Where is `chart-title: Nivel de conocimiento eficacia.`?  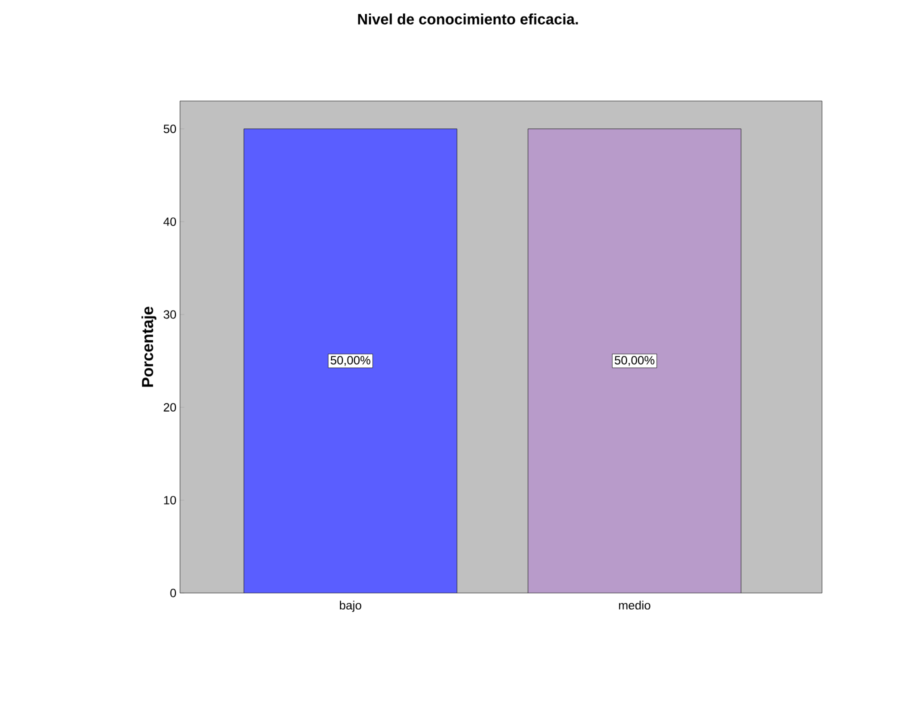 chart-title: Nivel de conocimiento eficacia. is located at coordinates (468, 19).